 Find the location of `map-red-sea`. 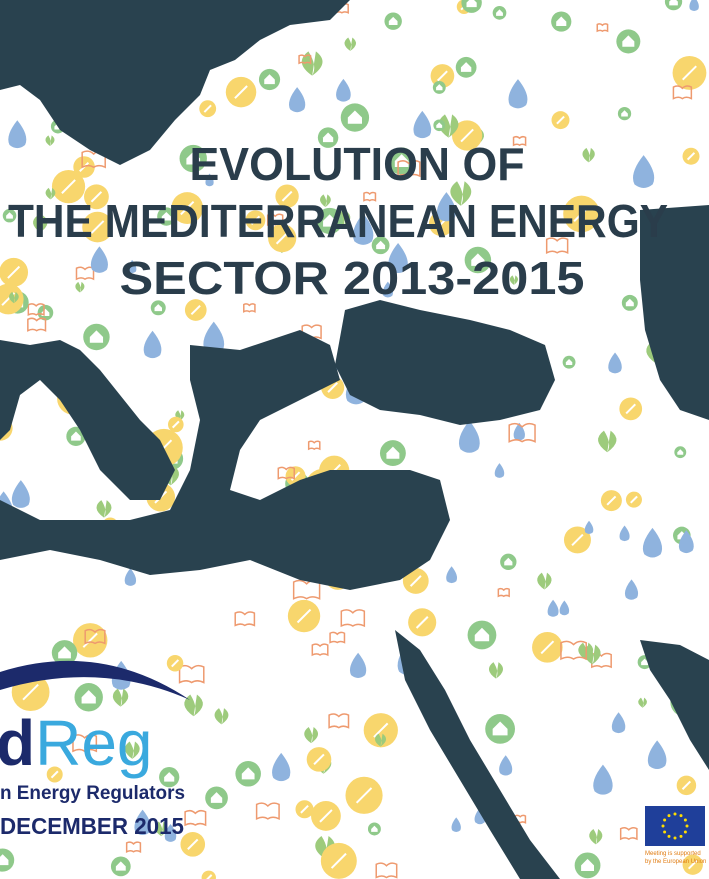

map-red-sea is located at coordinates (477, 754).